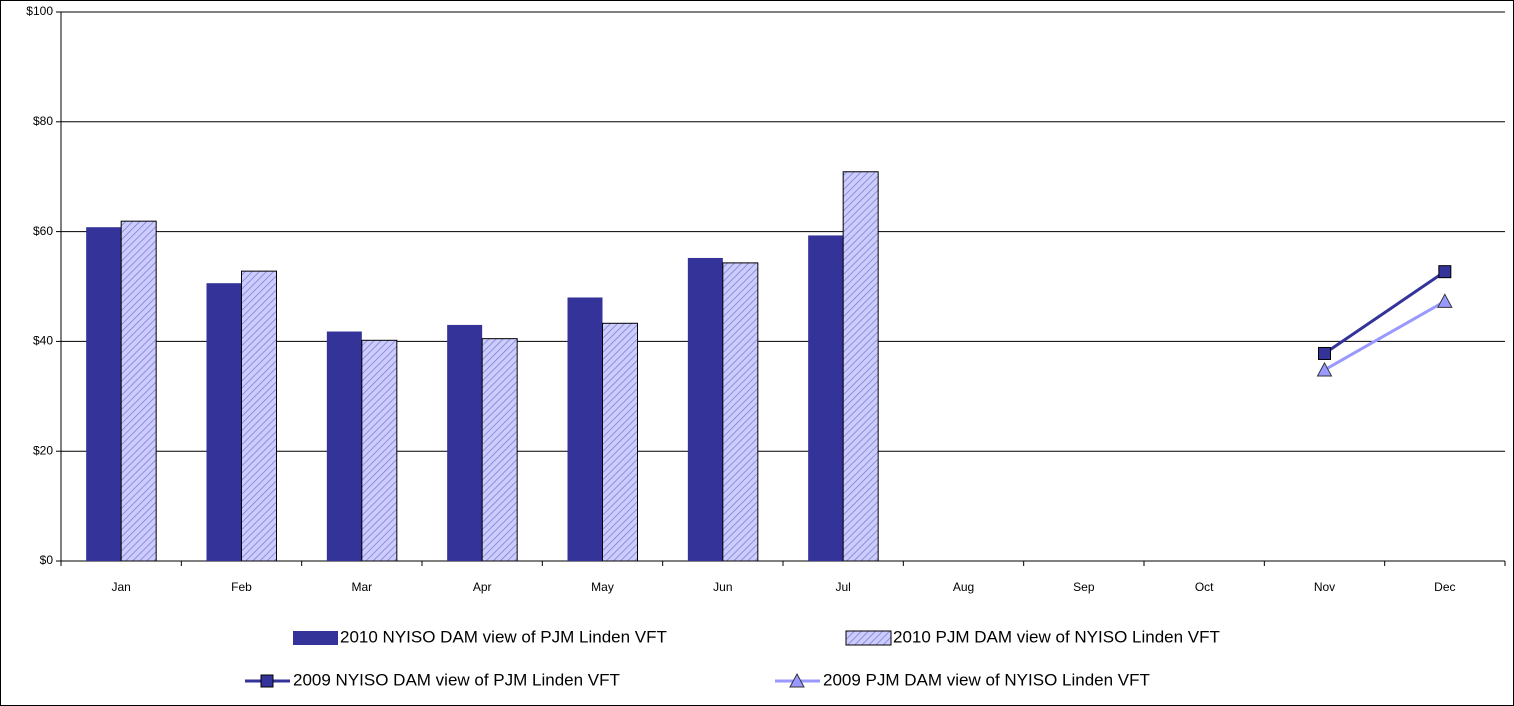  Describe the element at coordinates (963, 587) in the screenshot. I see `x-tick-label: Aug` at that location.